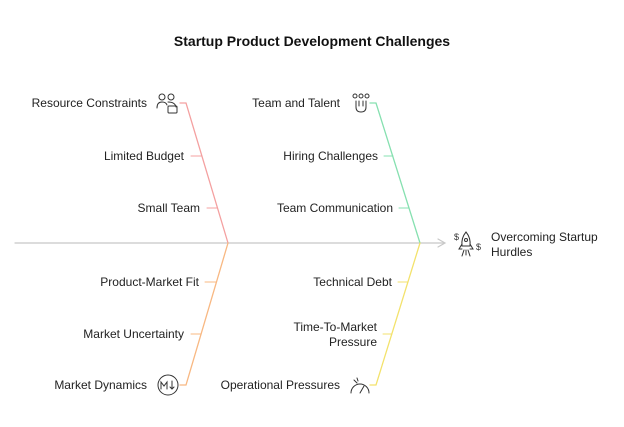  Describe the element at coordinates (467, 244) in the screenshot. I see `rocket-icon: $ $` at that location.